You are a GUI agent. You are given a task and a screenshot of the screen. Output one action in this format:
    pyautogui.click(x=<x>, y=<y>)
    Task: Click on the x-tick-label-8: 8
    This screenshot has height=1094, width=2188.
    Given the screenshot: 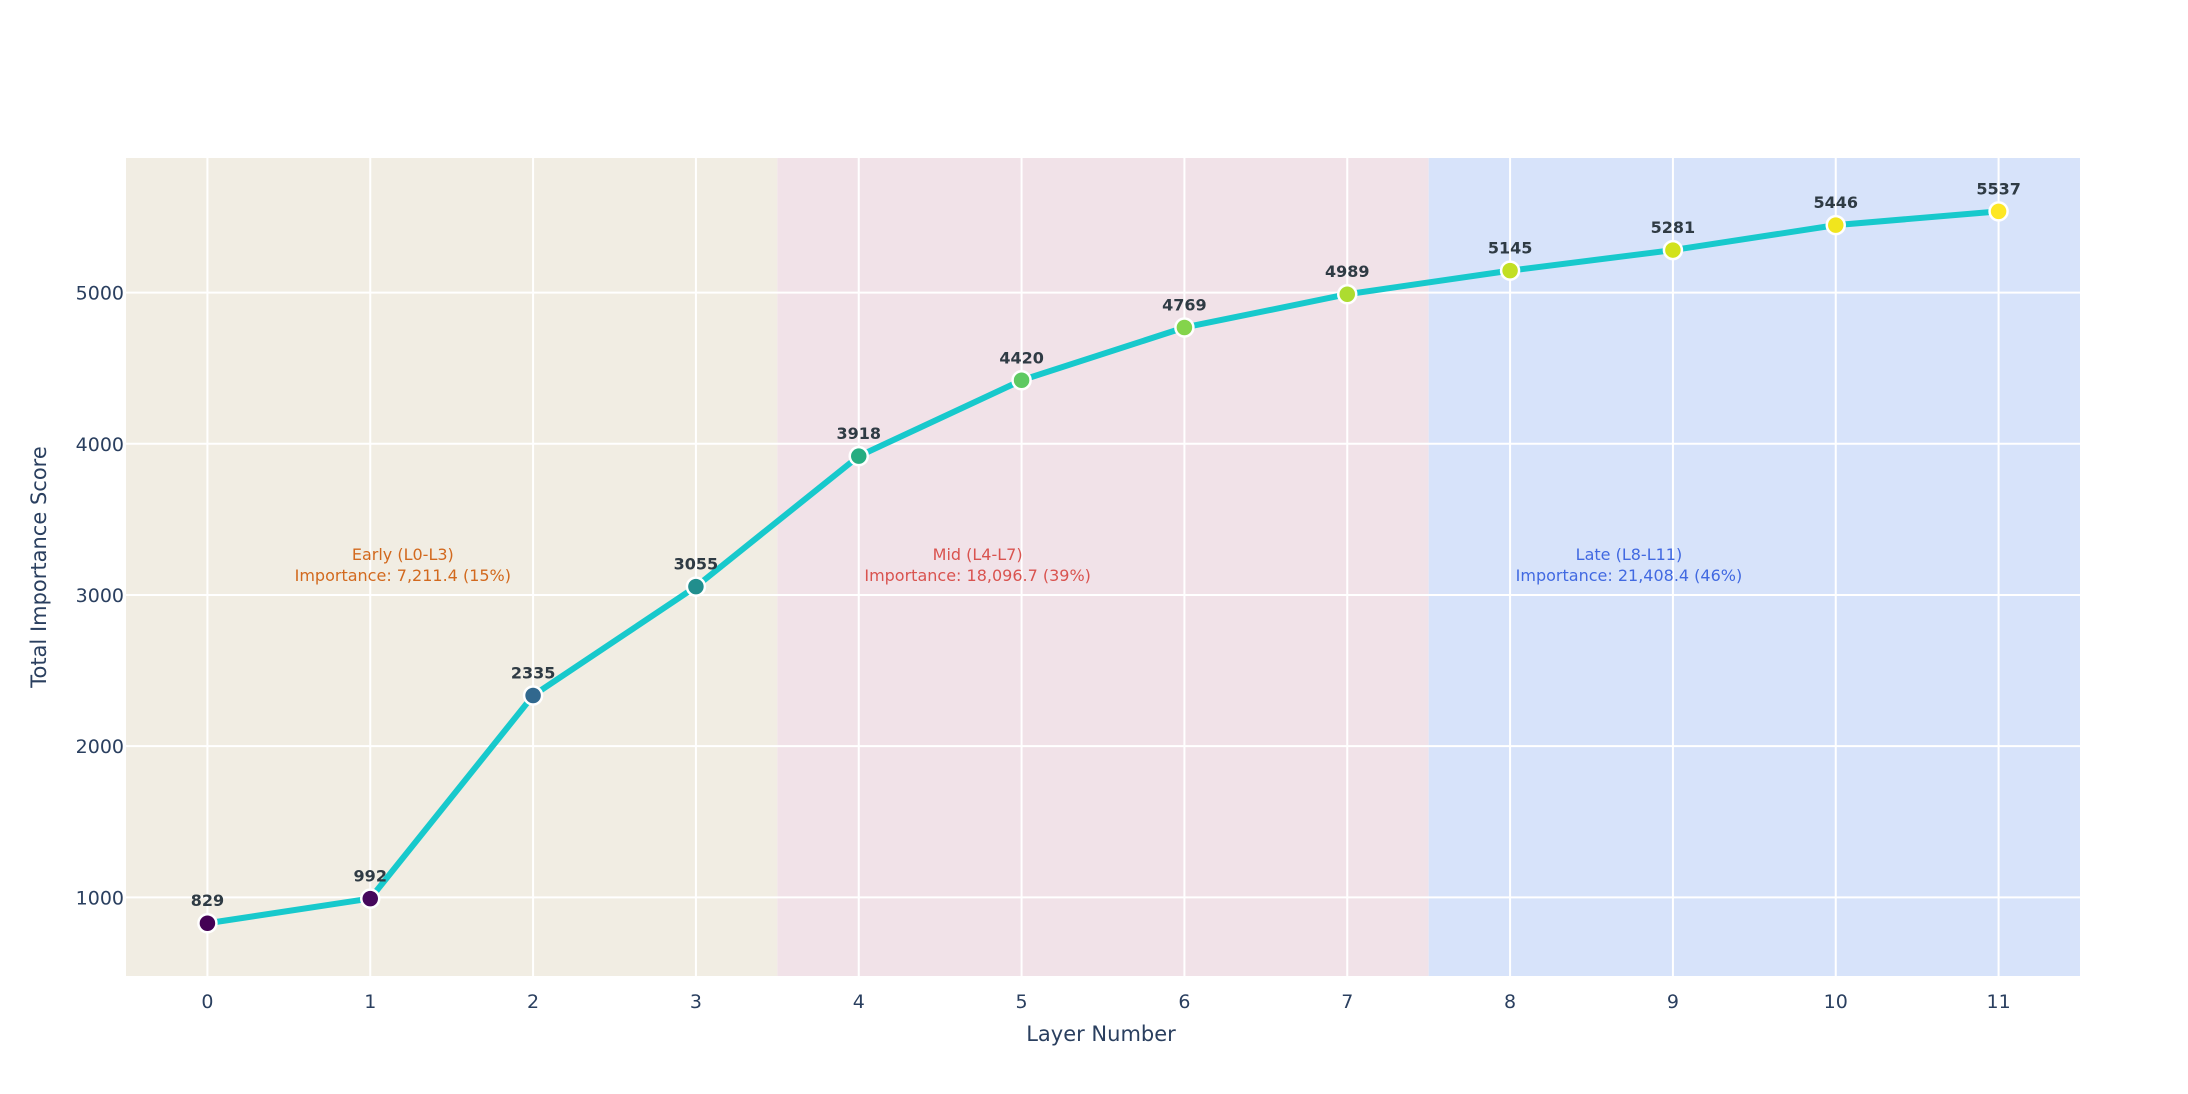 What is the action you would take?
    pyautogui.click(x=1510, y=1002)
    